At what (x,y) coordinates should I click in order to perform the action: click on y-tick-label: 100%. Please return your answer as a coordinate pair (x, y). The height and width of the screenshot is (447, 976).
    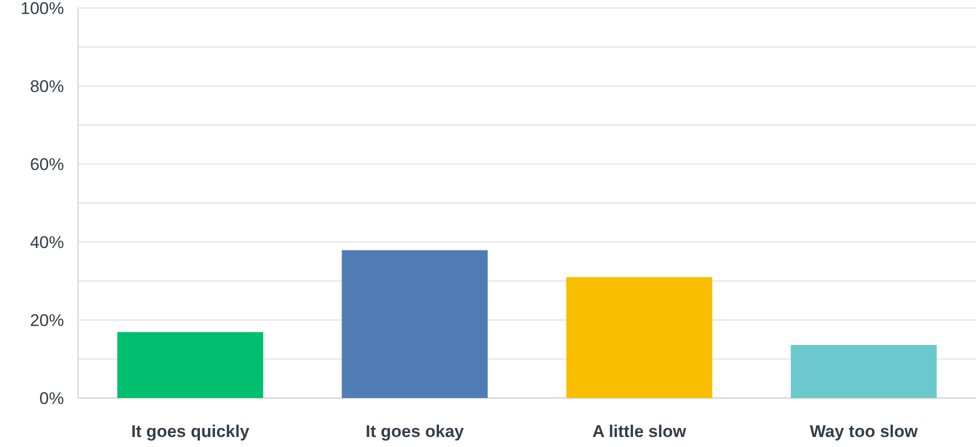
    Looking at the image, I should click on (42, 9).